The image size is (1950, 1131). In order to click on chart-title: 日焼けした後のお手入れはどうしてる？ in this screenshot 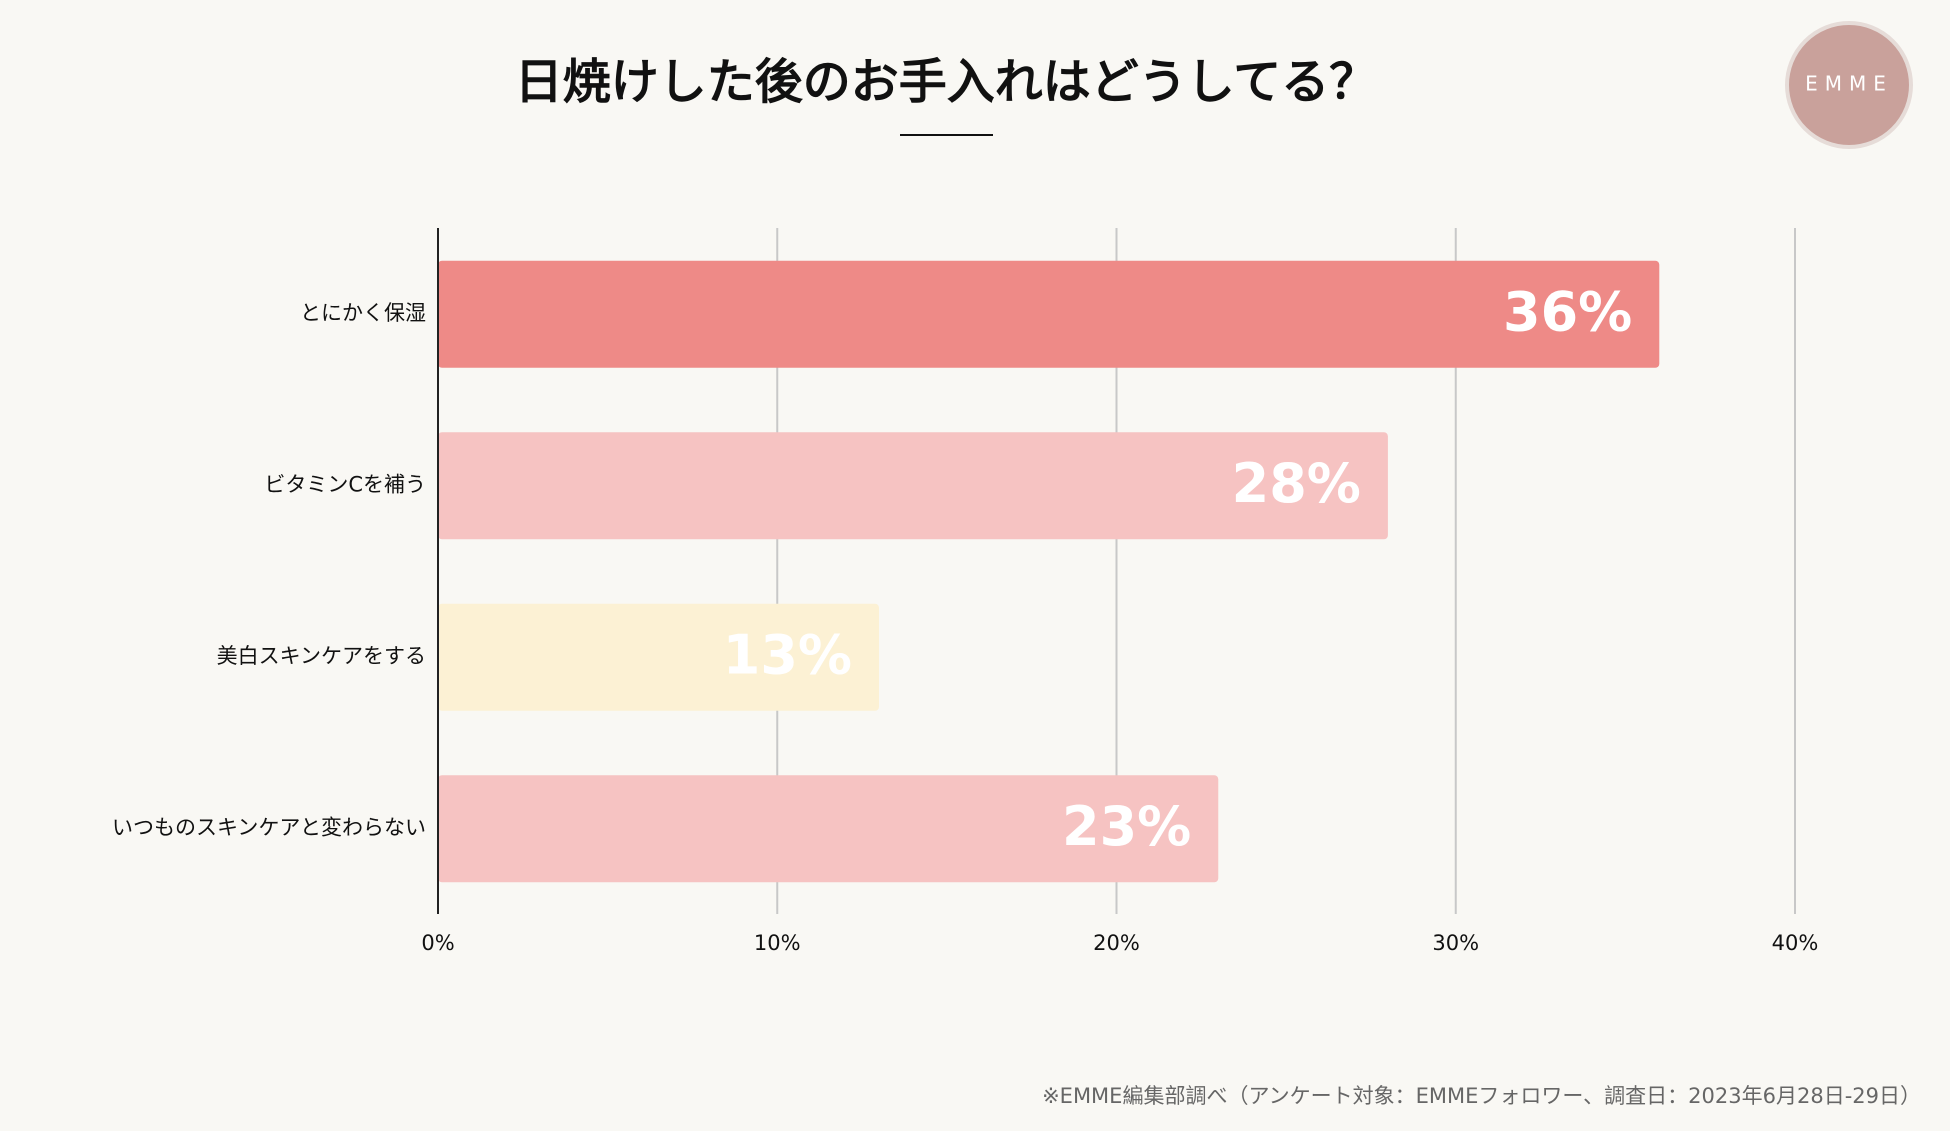, I will do `click(946, 82)`.